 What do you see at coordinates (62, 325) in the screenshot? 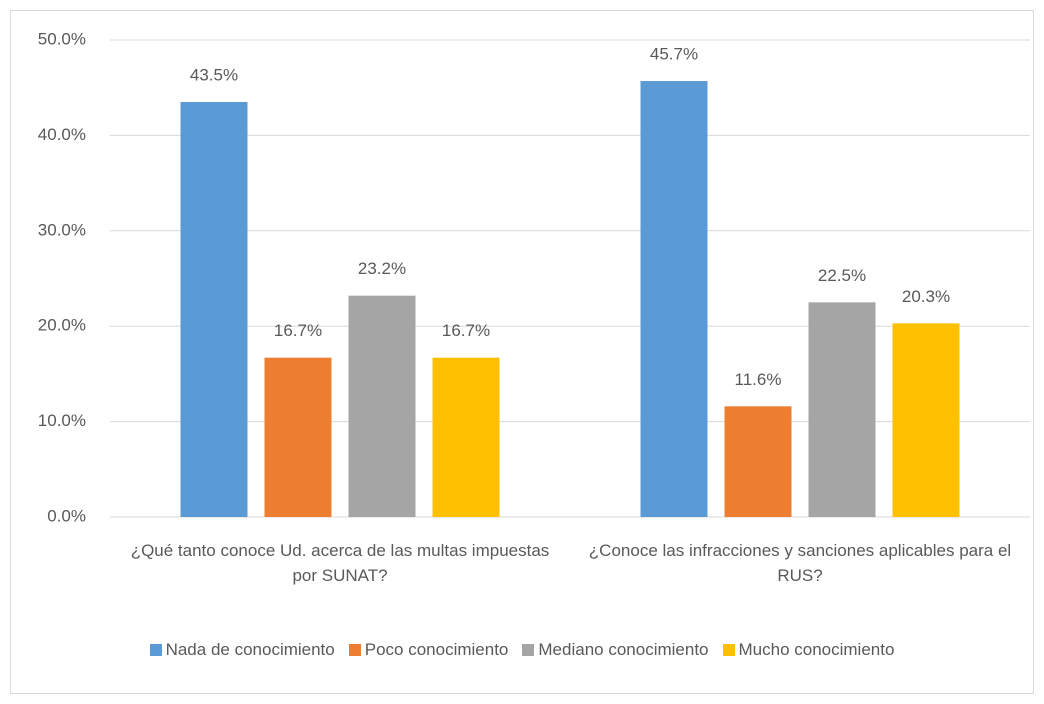
I see `y-tick-label: 20.0%` at bounding box center [62, 325].